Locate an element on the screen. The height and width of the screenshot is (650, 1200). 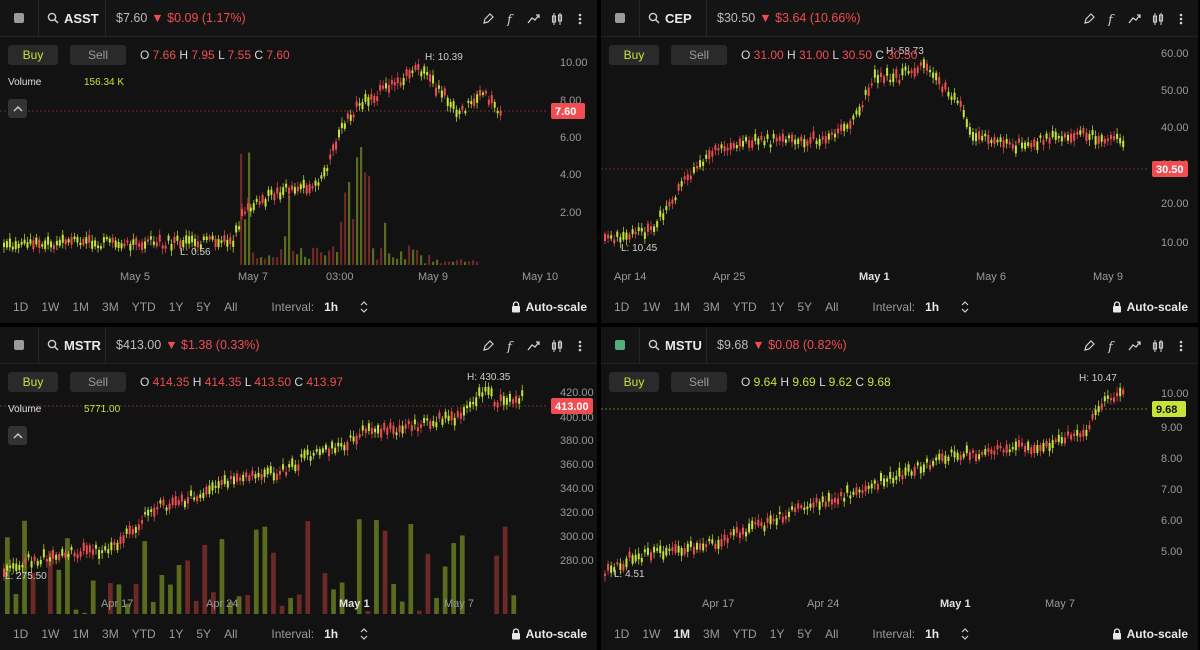
symbol-search: MSTU is located at coordinates (671, 345).